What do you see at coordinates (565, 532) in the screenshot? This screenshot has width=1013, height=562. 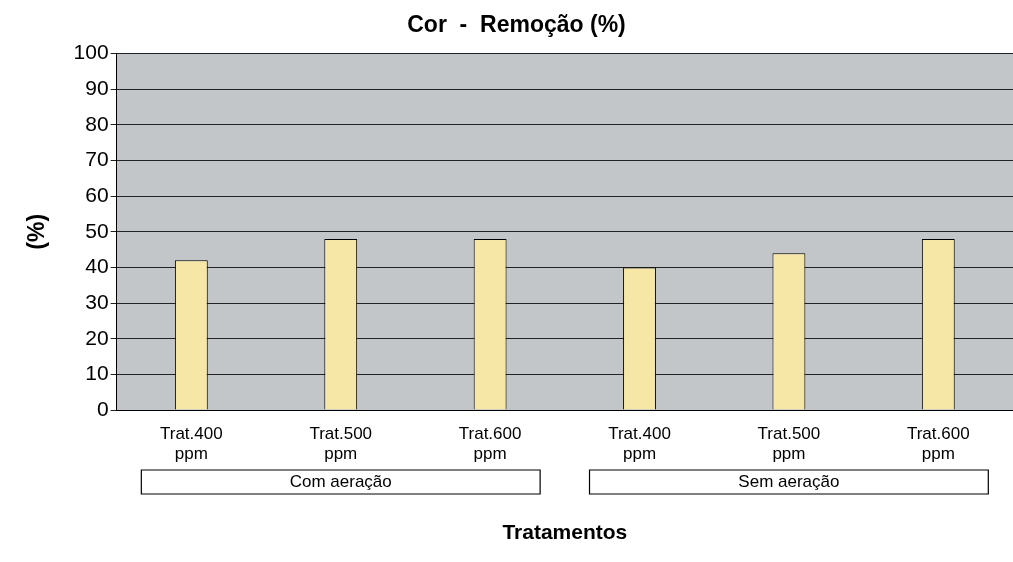 I see `x-axis-title: Tratamentos` at bounding box center [565, 532].